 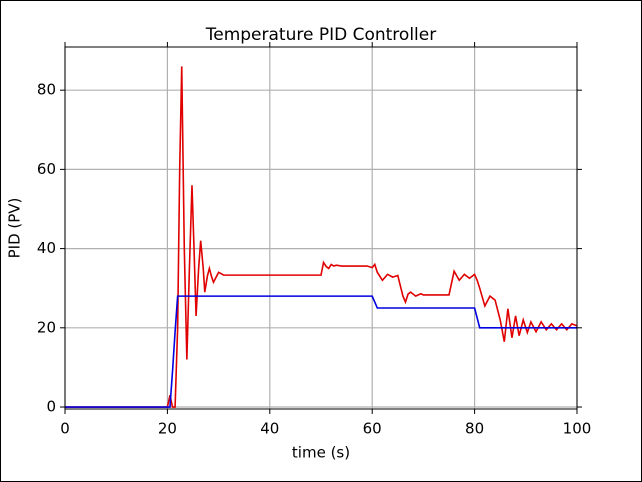 What do you see at coordinates (46, 248) in the screenshot?
I see `y-tick-label: 40` at bounding box center [46, 248].